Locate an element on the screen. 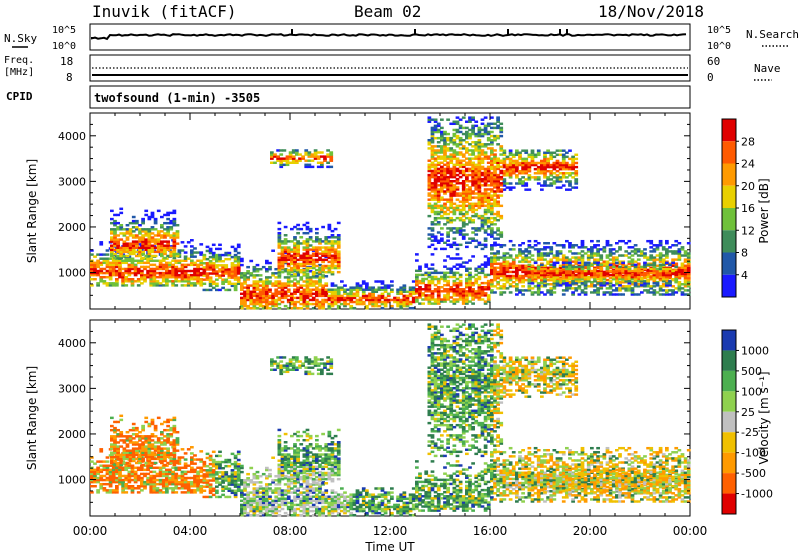 The image size is (800, 554). power-ytick-label: 2000 is located at coordinates (72, 227).